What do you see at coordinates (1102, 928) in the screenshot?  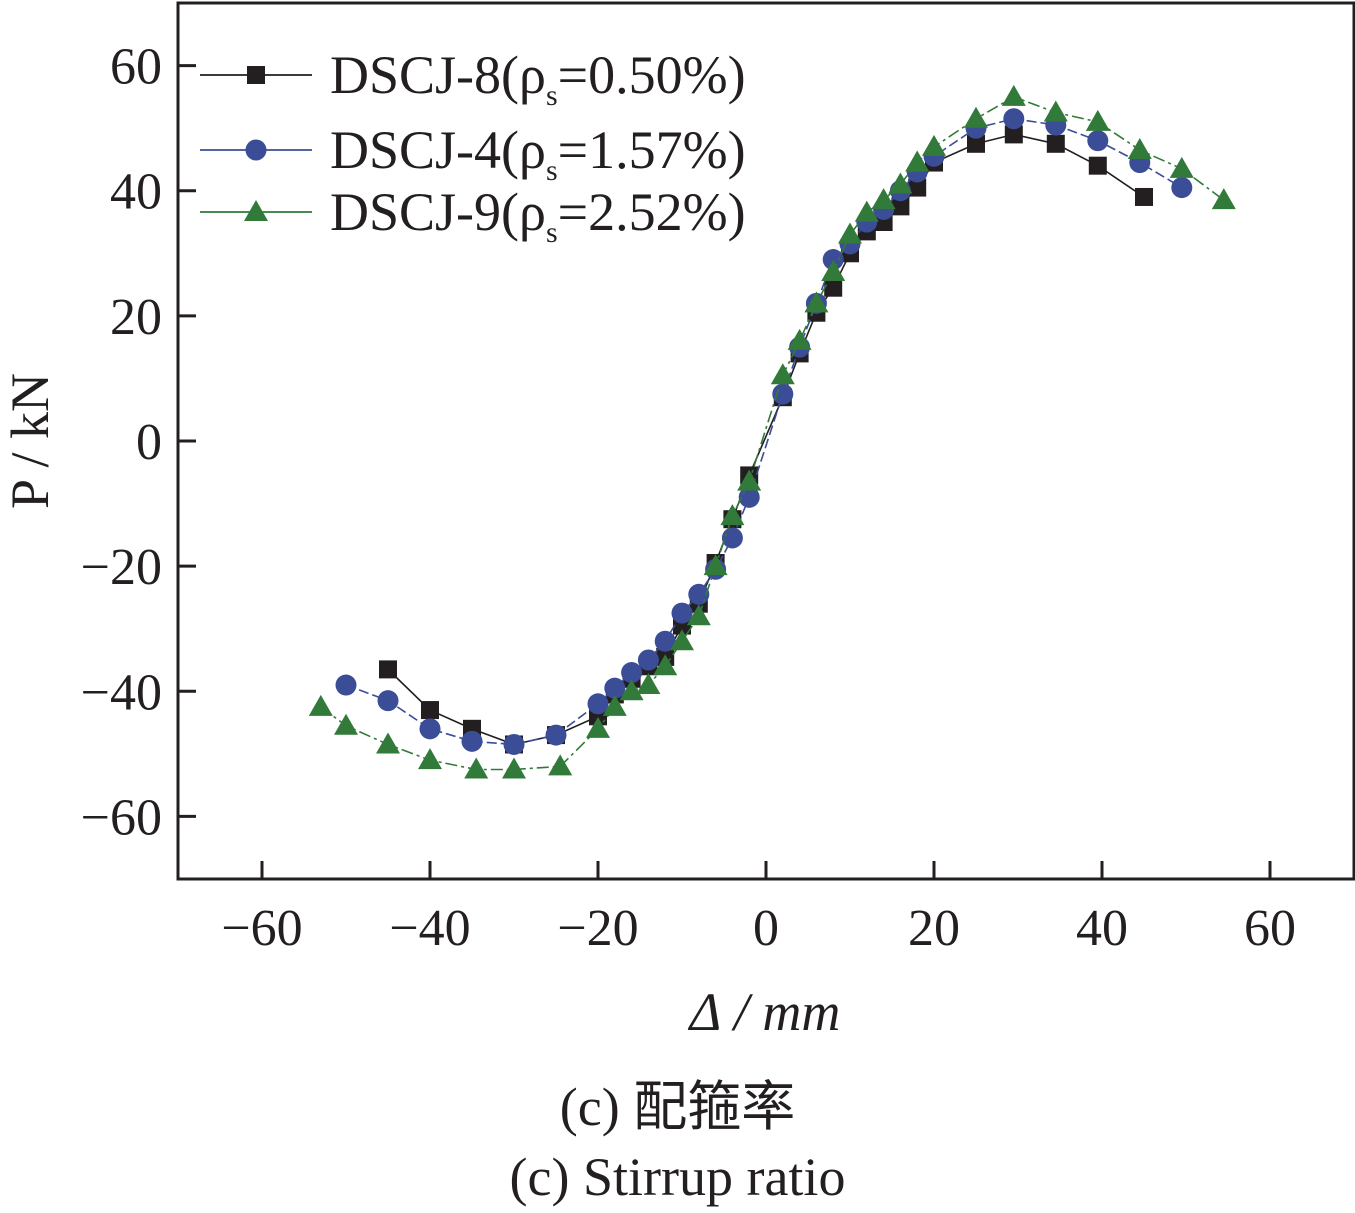 I see `x-tick-label: 40` at bounding box center [1102, 928].